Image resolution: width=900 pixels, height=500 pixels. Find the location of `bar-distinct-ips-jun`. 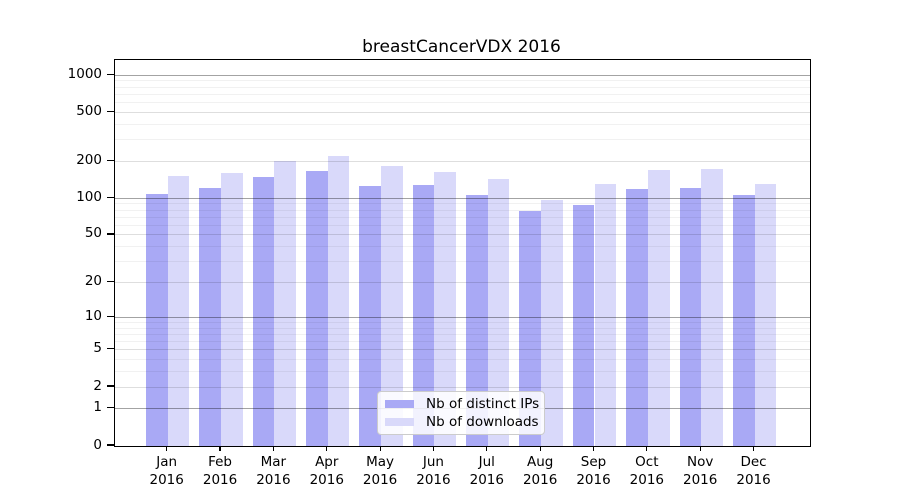

bar-distinct-ips-jun is located at coordinates (423, 315).